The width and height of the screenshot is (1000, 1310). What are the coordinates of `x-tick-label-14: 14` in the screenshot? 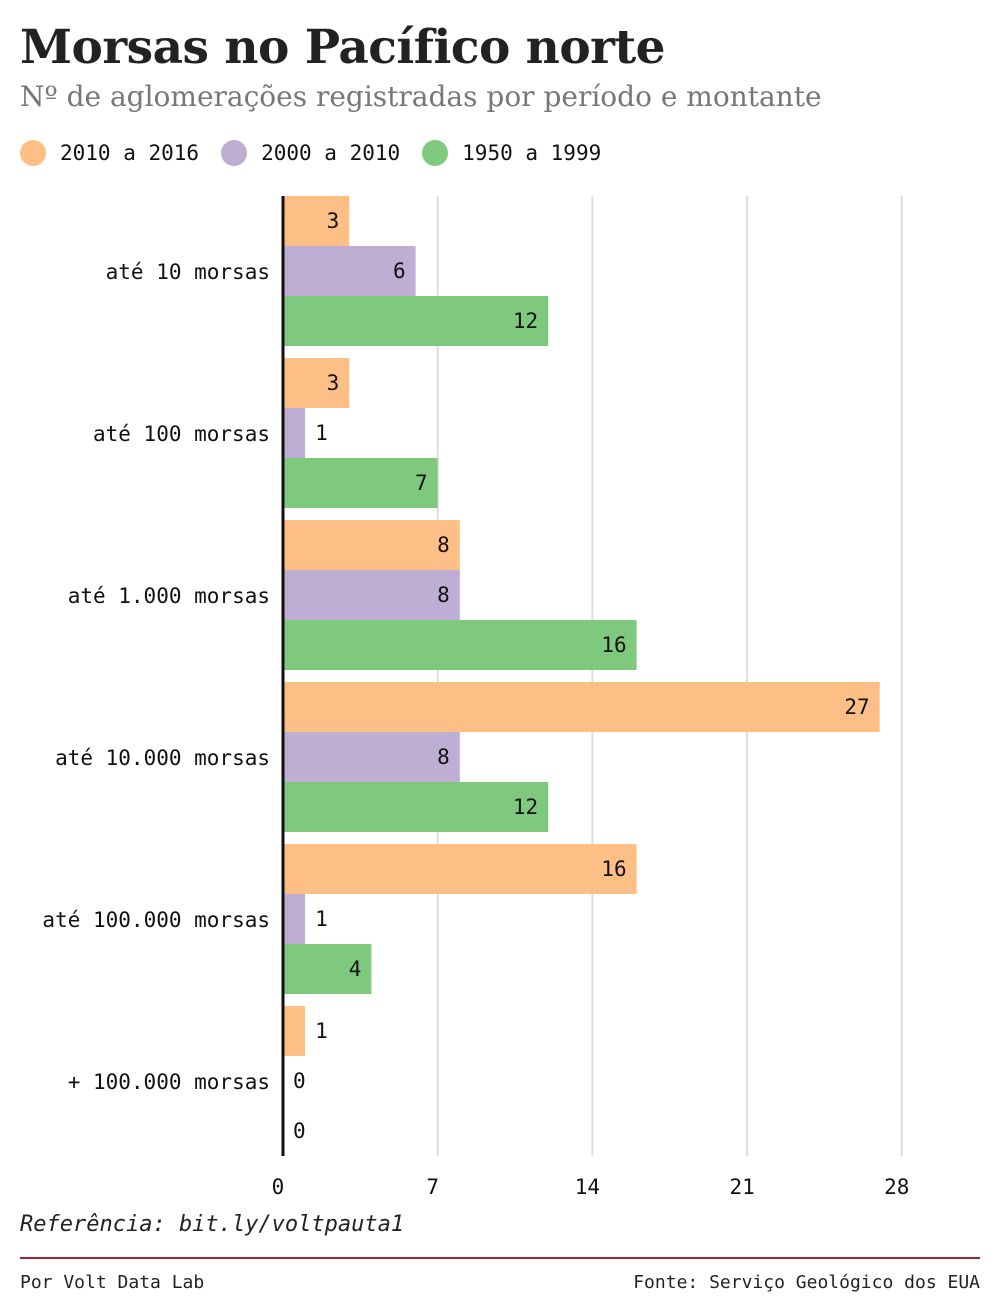 It's located at (587, 1187).